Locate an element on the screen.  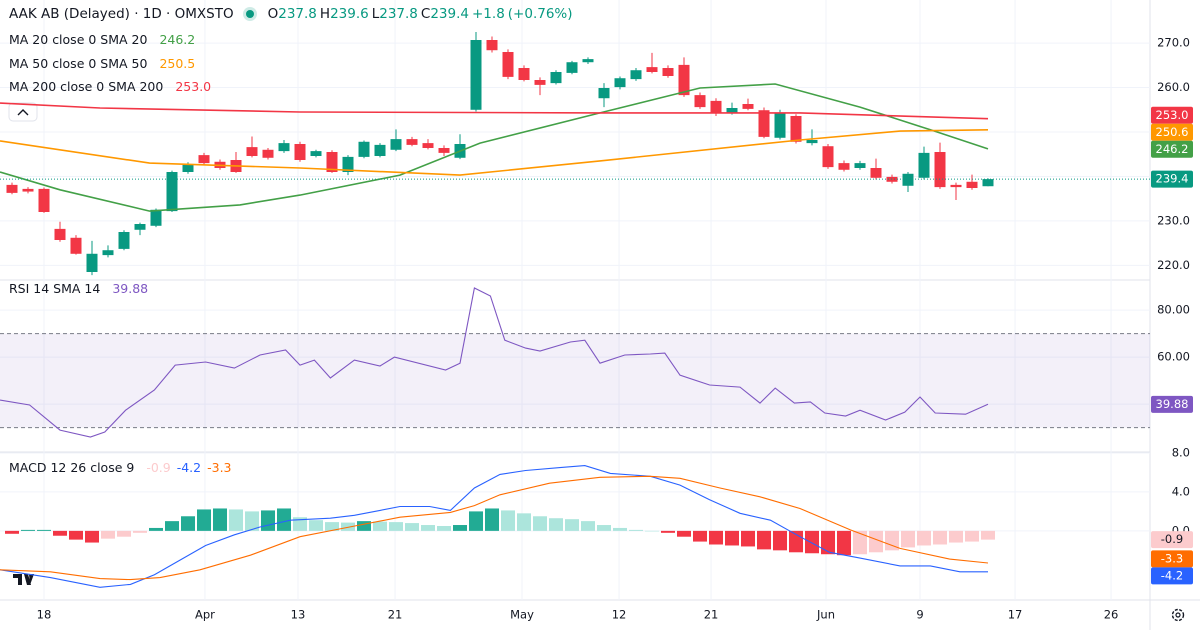
x-tick-label: 12 is located at coordinates (619, 615).